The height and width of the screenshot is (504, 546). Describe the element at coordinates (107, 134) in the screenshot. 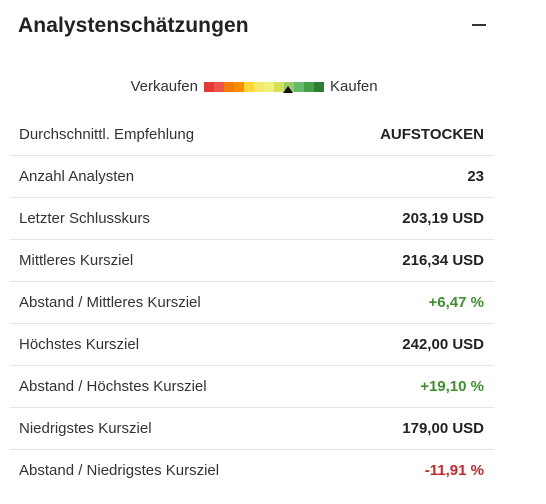

I see `row-label: Durchschnittl. Empfehlung` at that location.